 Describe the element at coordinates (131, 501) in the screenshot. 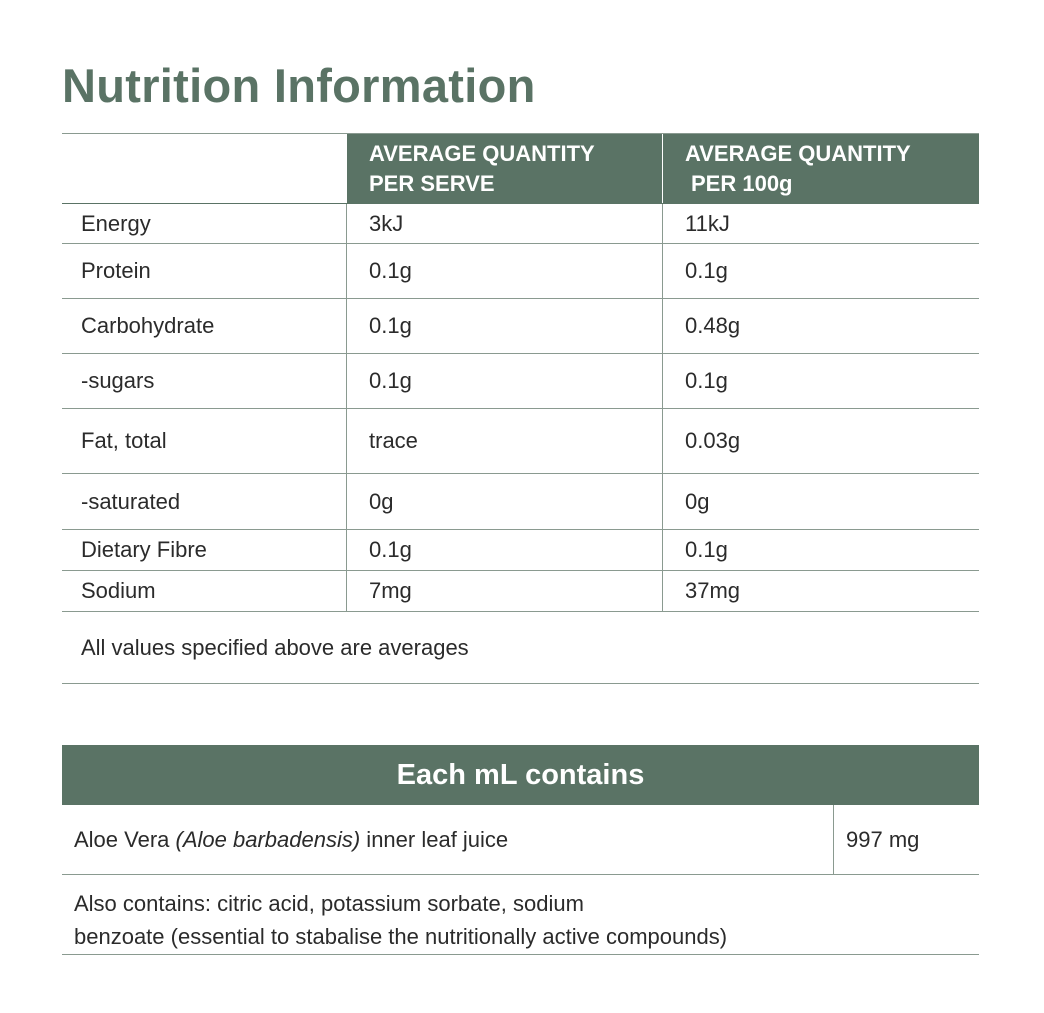

I see `nutrient-label: -saturated` at that location.